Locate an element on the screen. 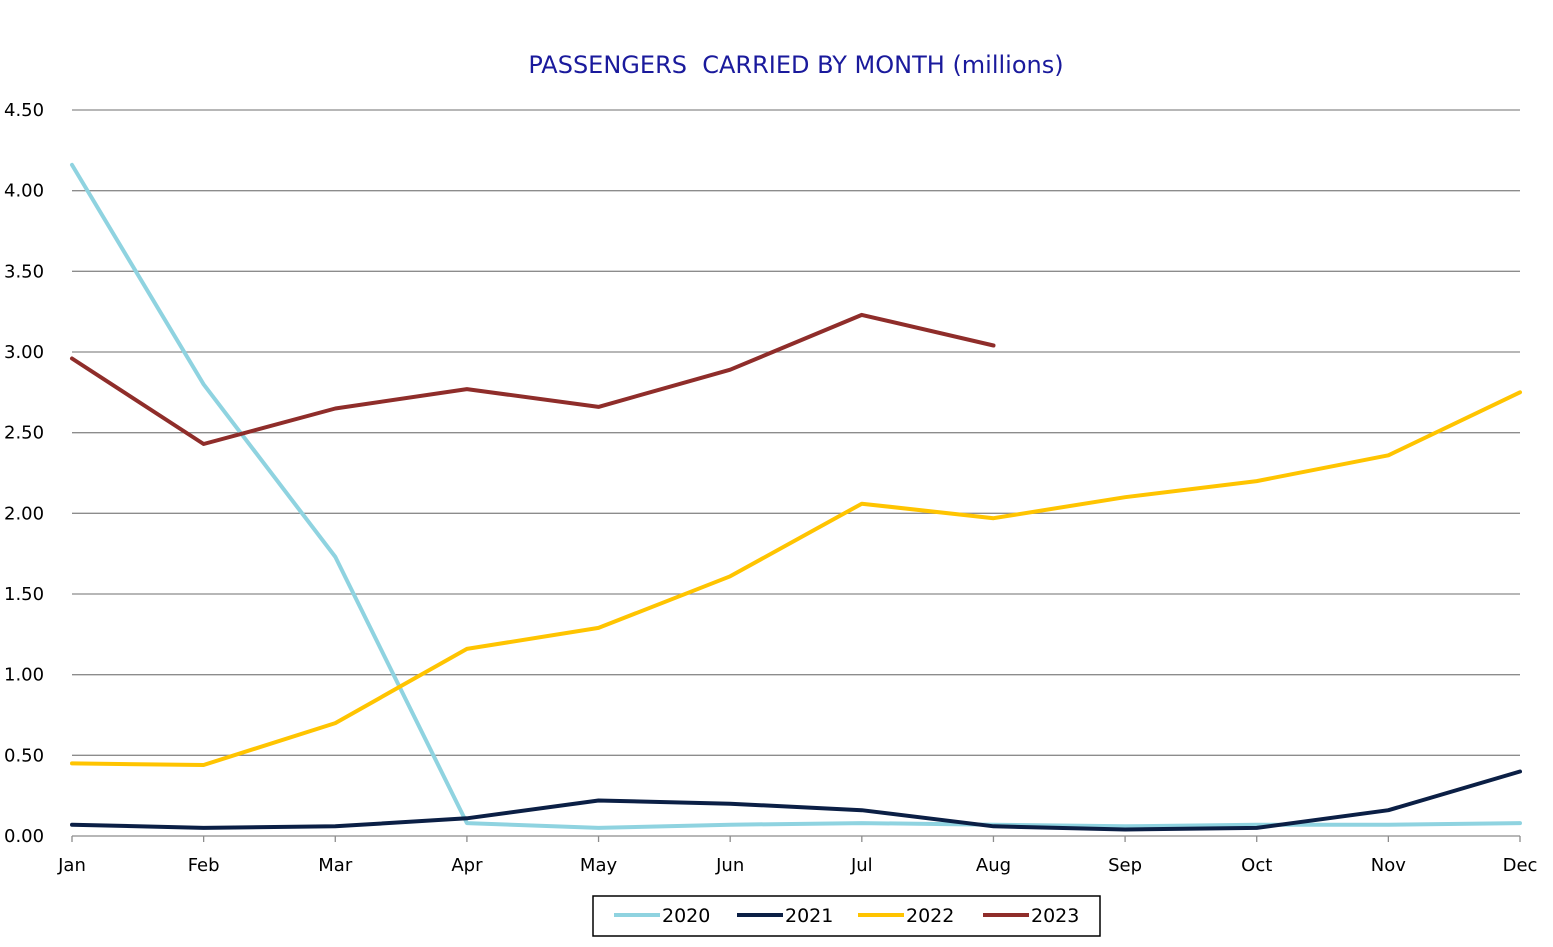 The height and width of the screenshot is (947, 1553). y-tick-label: 0.00 is located at coordinates (24, 836).